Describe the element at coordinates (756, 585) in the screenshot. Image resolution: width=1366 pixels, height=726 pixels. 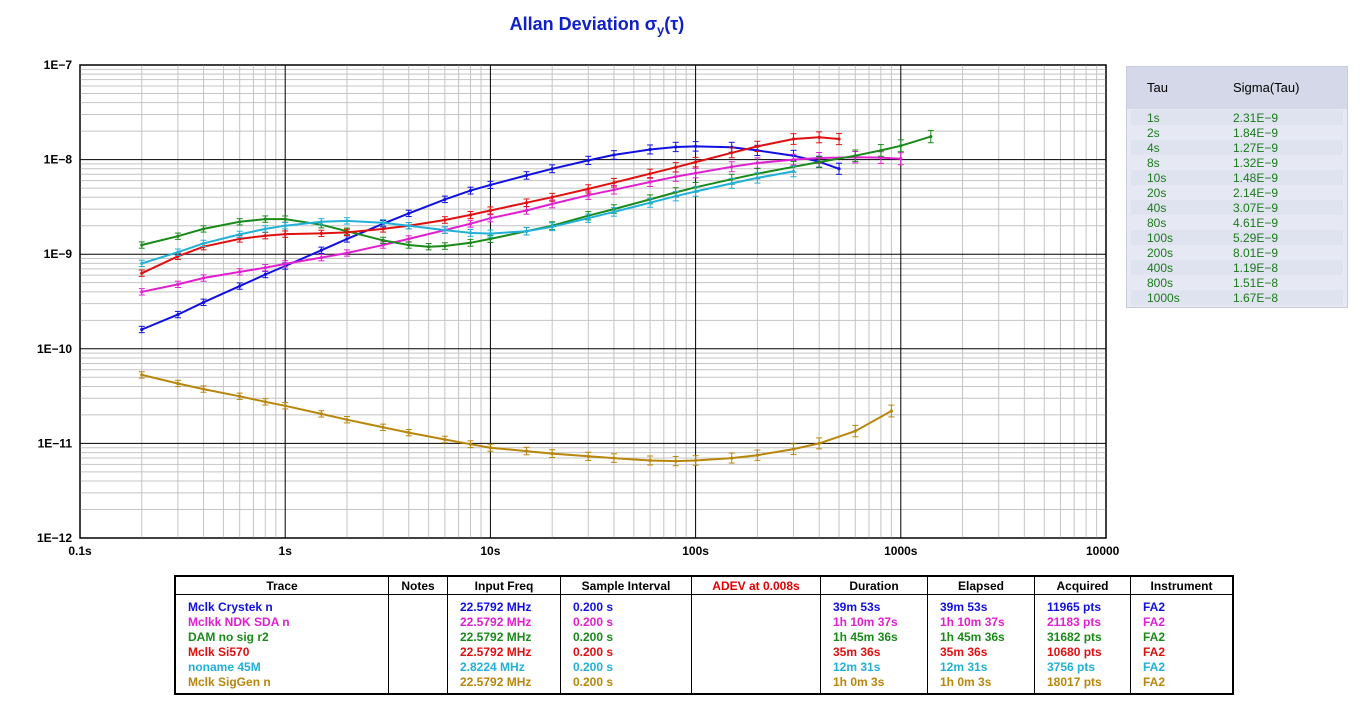
I see `header-adev: ADEV at 0.008s` at that location.